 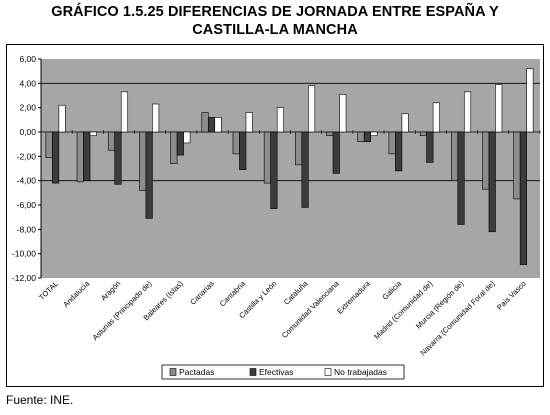 What do you see at coordinates (122, 310) in the screenshot?
I see `x-tick-label: Asturias (Principado de)` at bounding box center [122, 310].